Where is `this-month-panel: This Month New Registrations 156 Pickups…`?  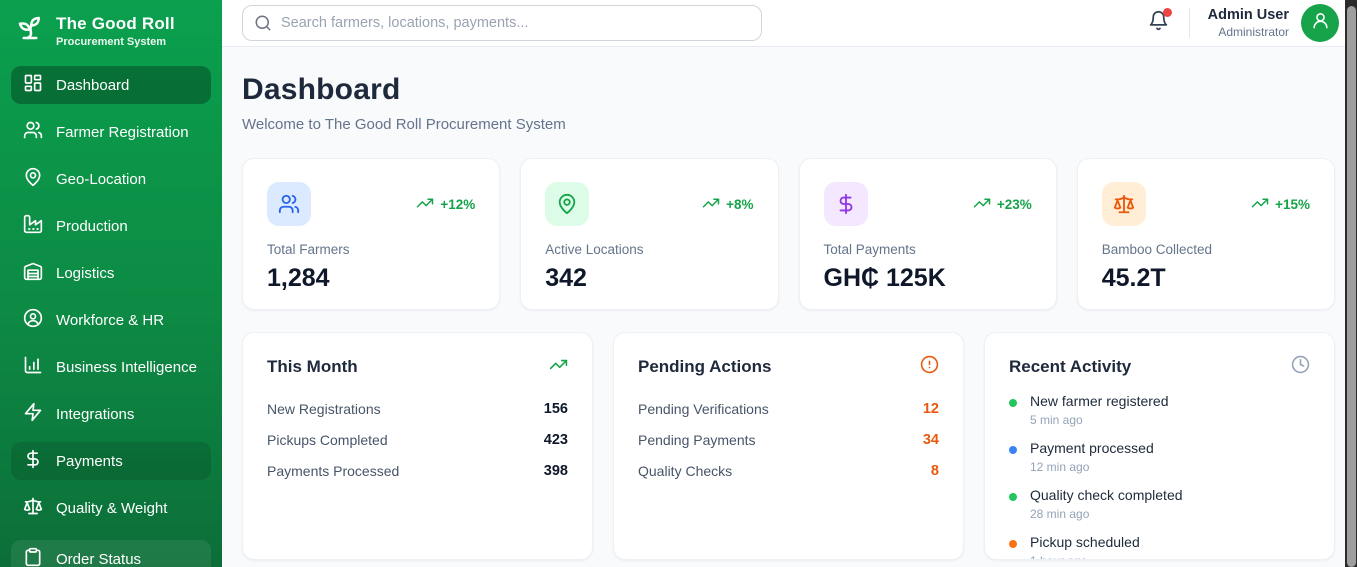
this-month-panel: This Month New Registrations 156 Pickups… is located at coordinates (417, 446).